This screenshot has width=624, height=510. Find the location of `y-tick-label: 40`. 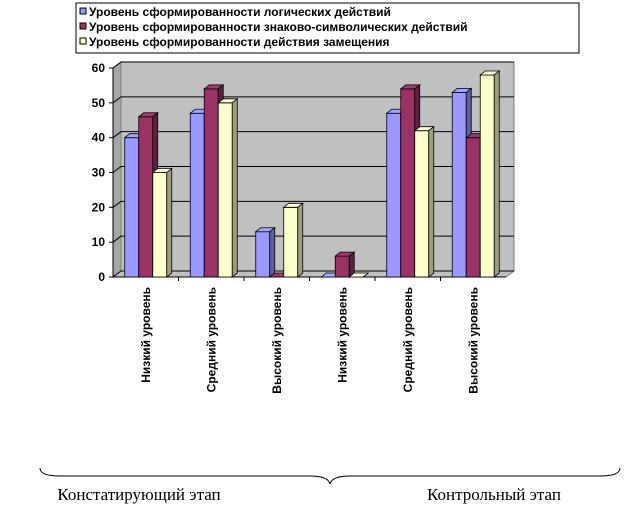

y-tick-label: 40 is located at coordinates (99, 138).